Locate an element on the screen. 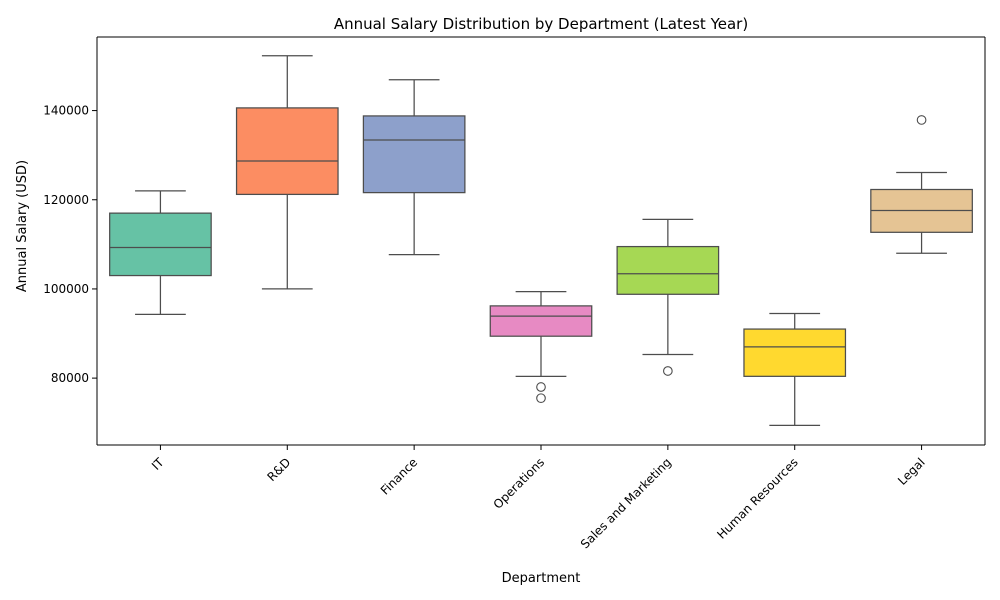  y-tick-label: 100000 is located at coordinates (66, 289).